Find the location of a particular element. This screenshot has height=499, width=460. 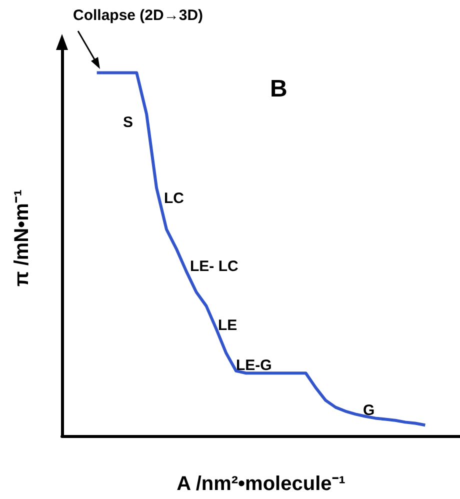

annotation: LE- LC is located at coordinates (214, 266).